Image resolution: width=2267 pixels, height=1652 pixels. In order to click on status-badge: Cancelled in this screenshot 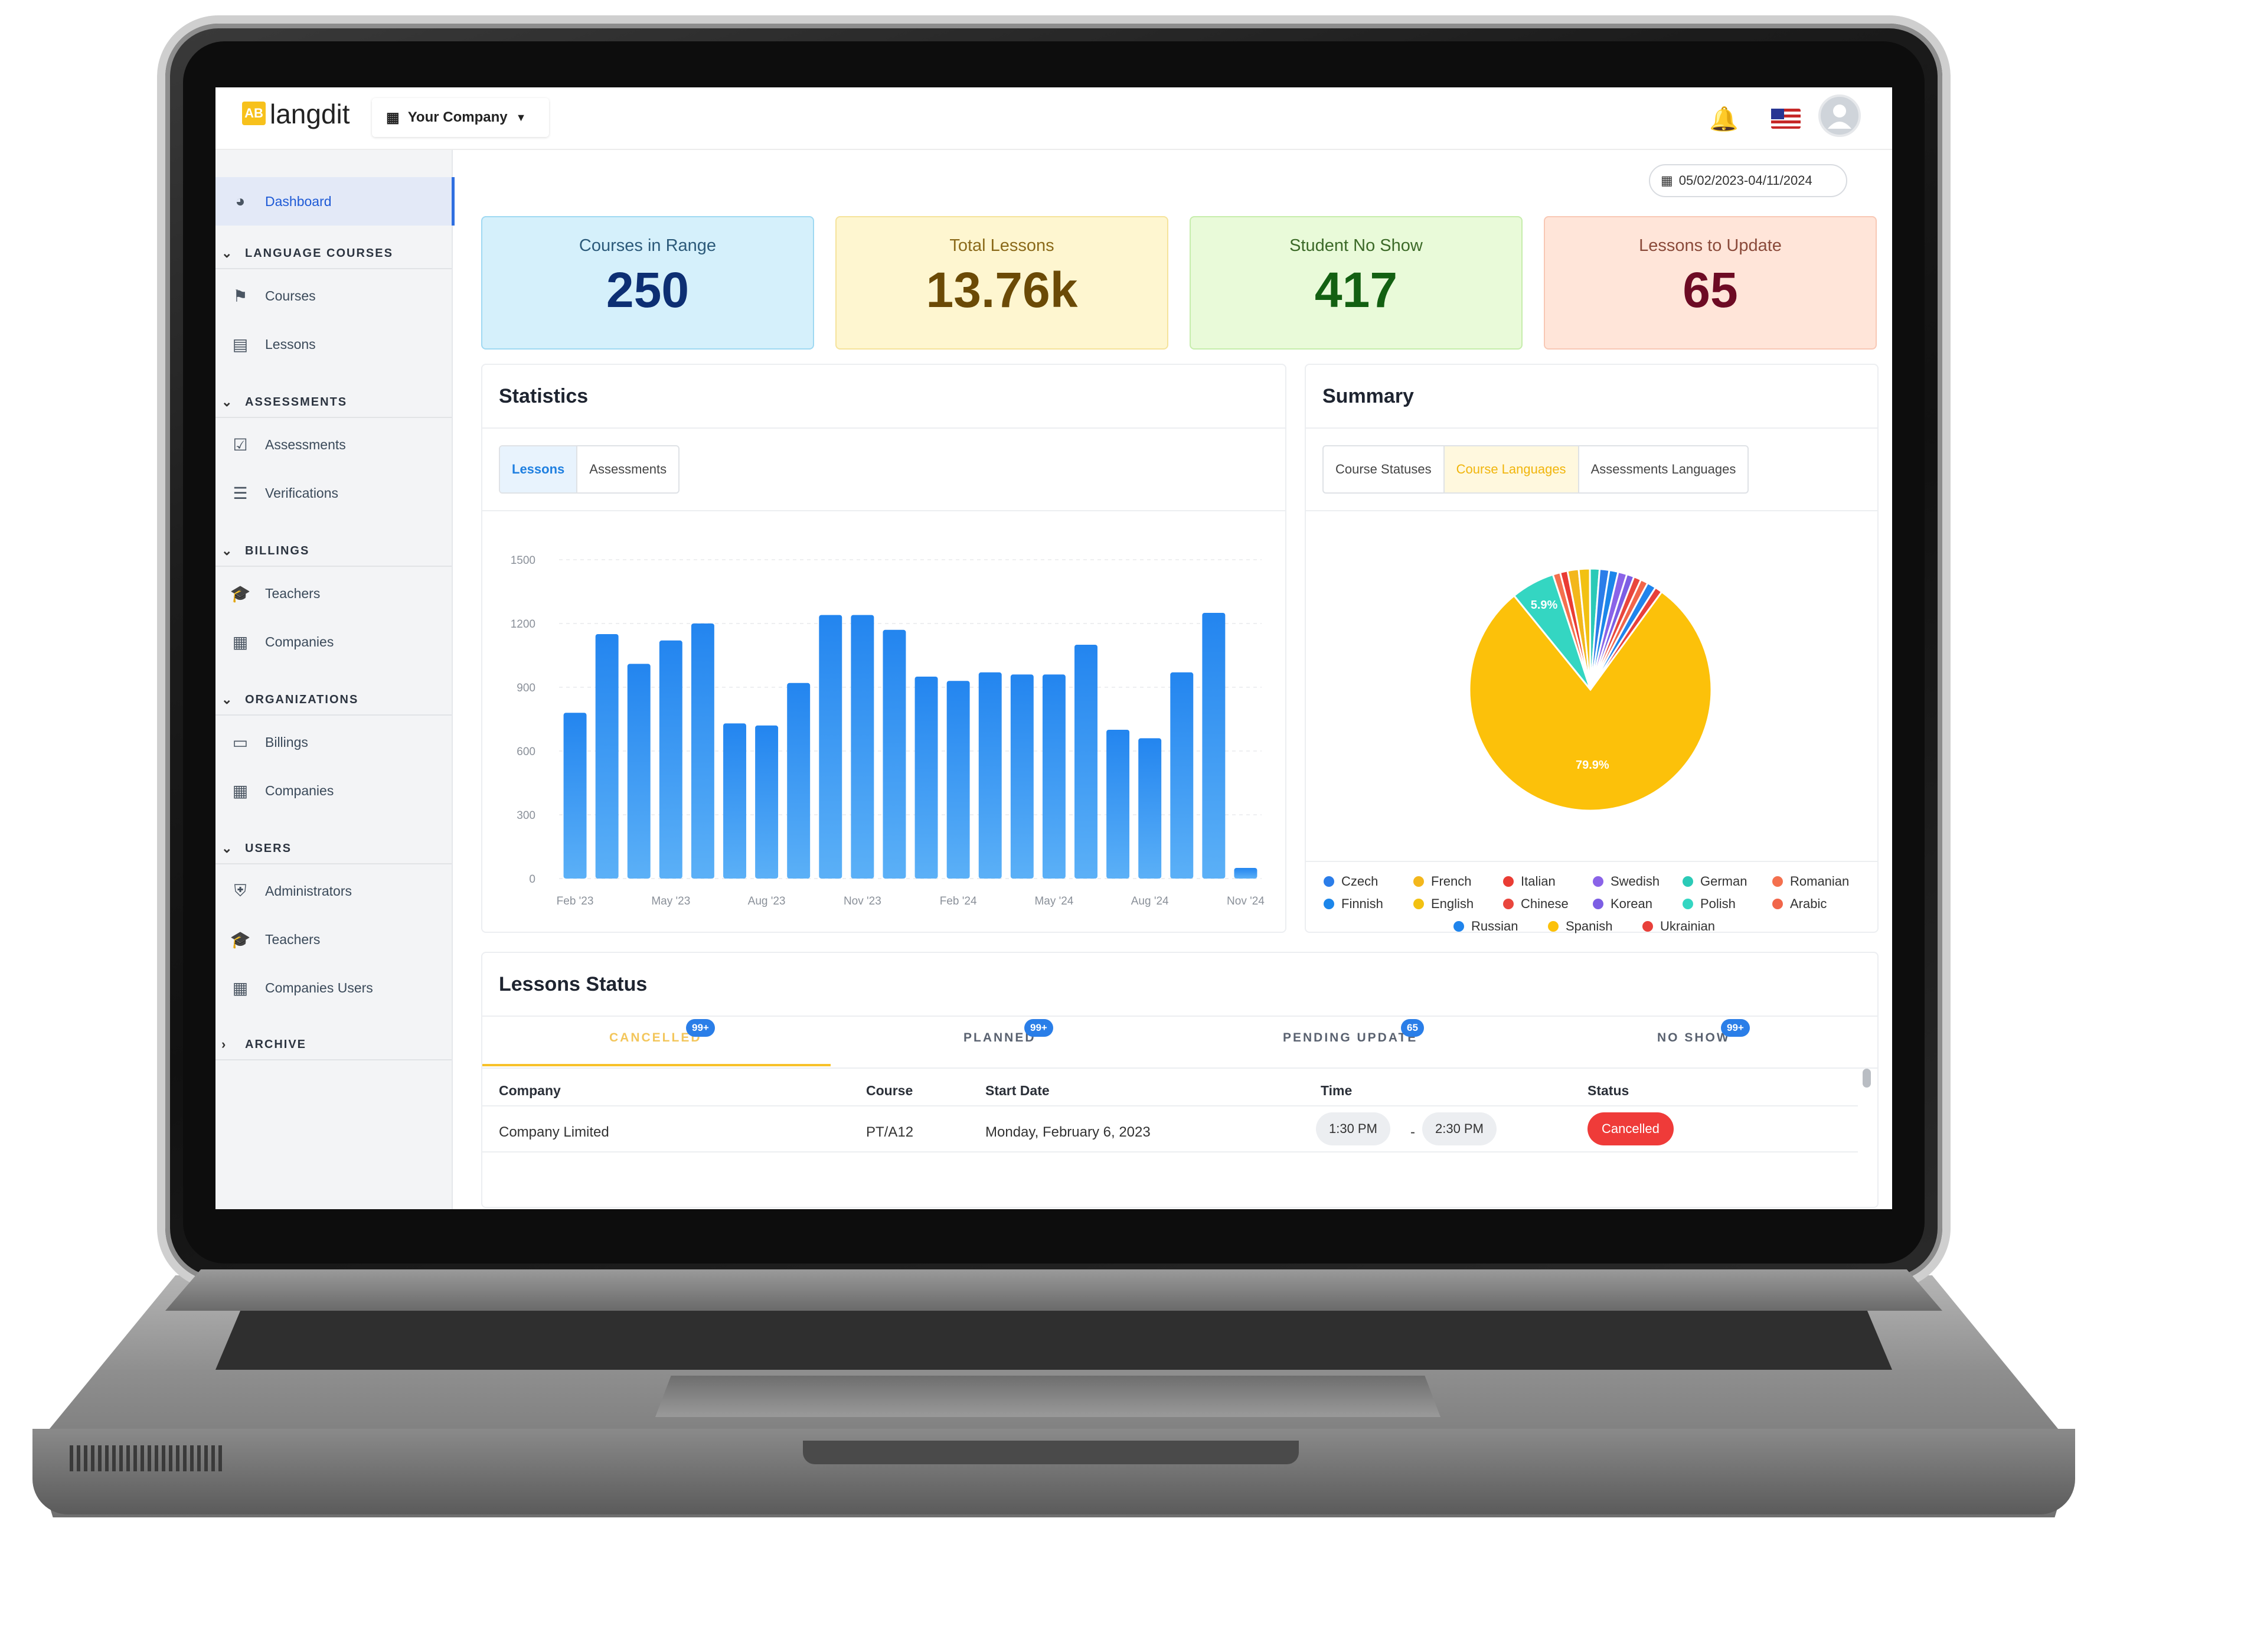, I will do `click(1630, 1128)`.